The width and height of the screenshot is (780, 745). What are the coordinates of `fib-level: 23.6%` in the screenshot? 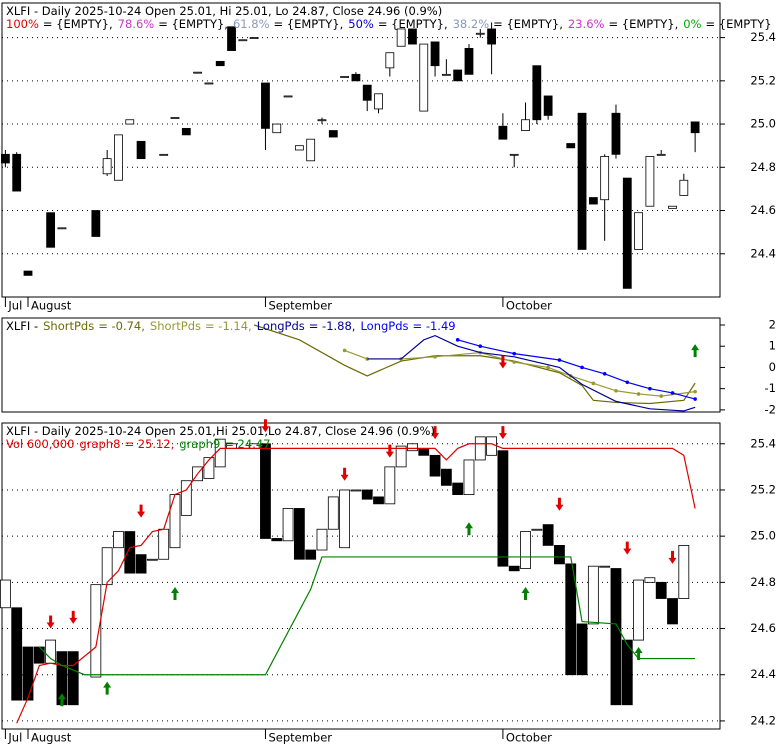 It's located at (586, 24).